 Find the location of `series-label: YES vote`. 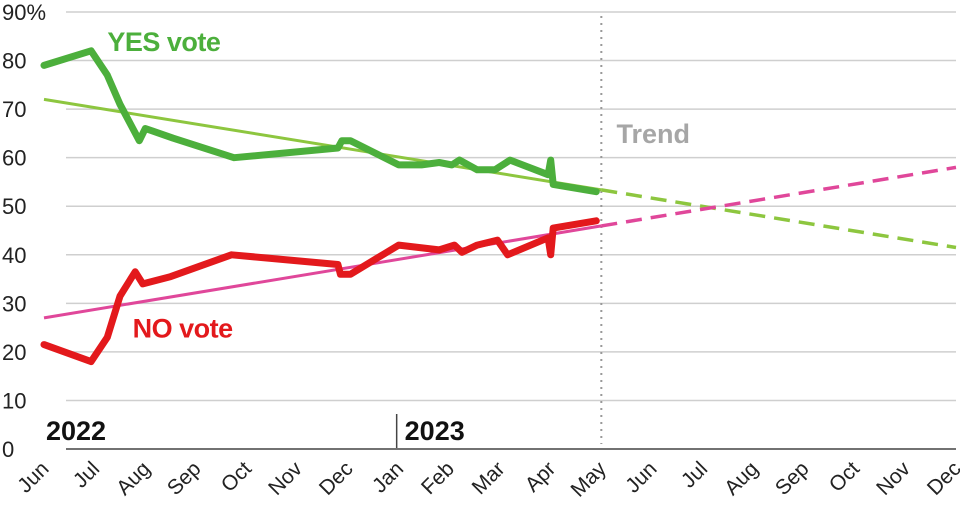

series-label: YES vote is located at coordinates (164, 42).